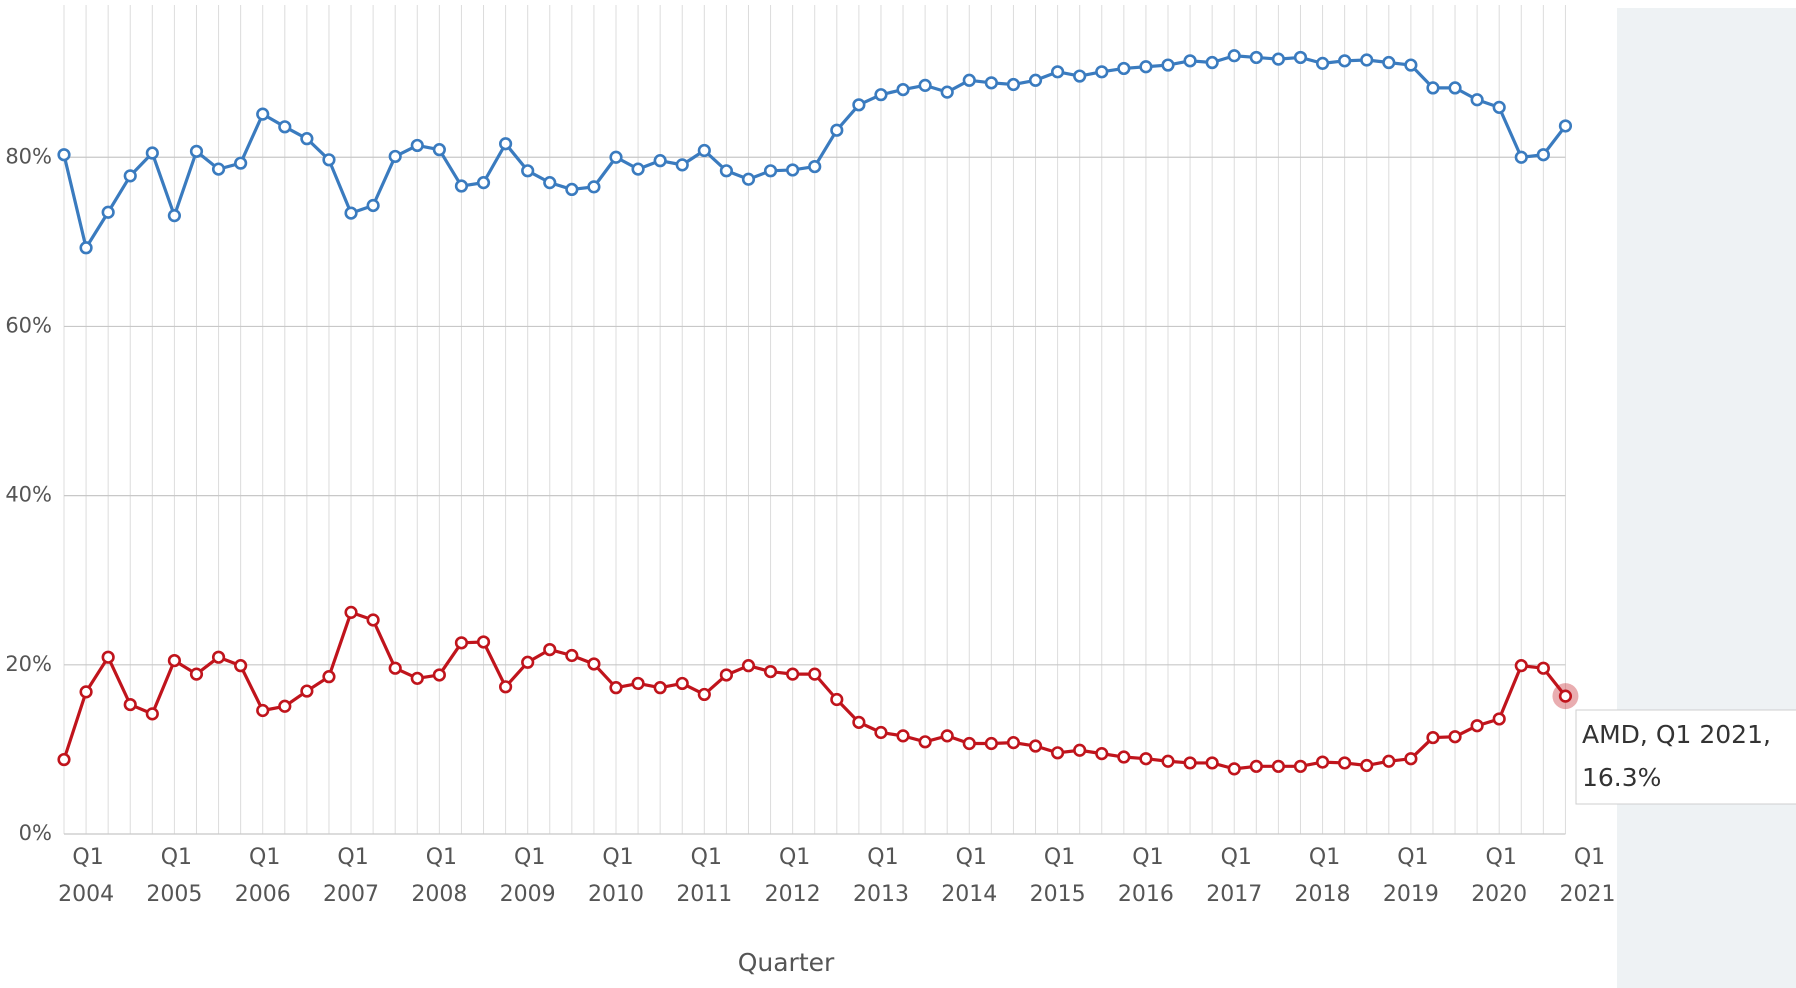 Image resolution: width=1796 pixels, height=988 pixels. I want to click on side-panel, so click(1706, 498).